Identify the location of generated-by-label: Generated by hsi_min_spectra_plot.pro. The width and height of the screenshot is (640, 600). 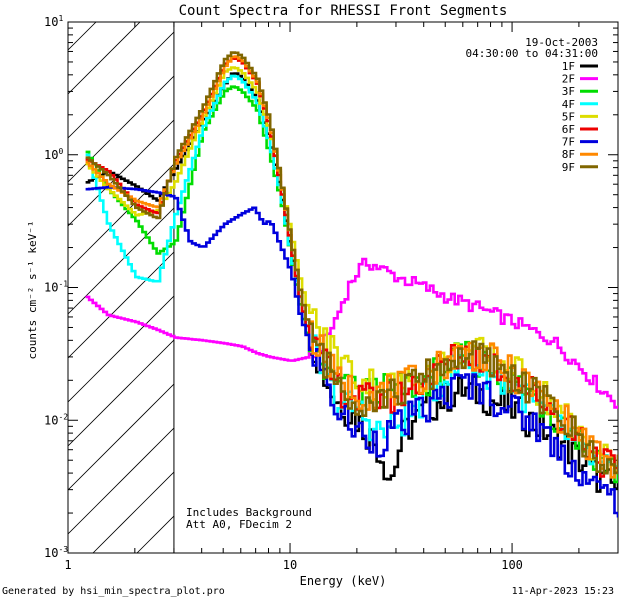
(113, 591).